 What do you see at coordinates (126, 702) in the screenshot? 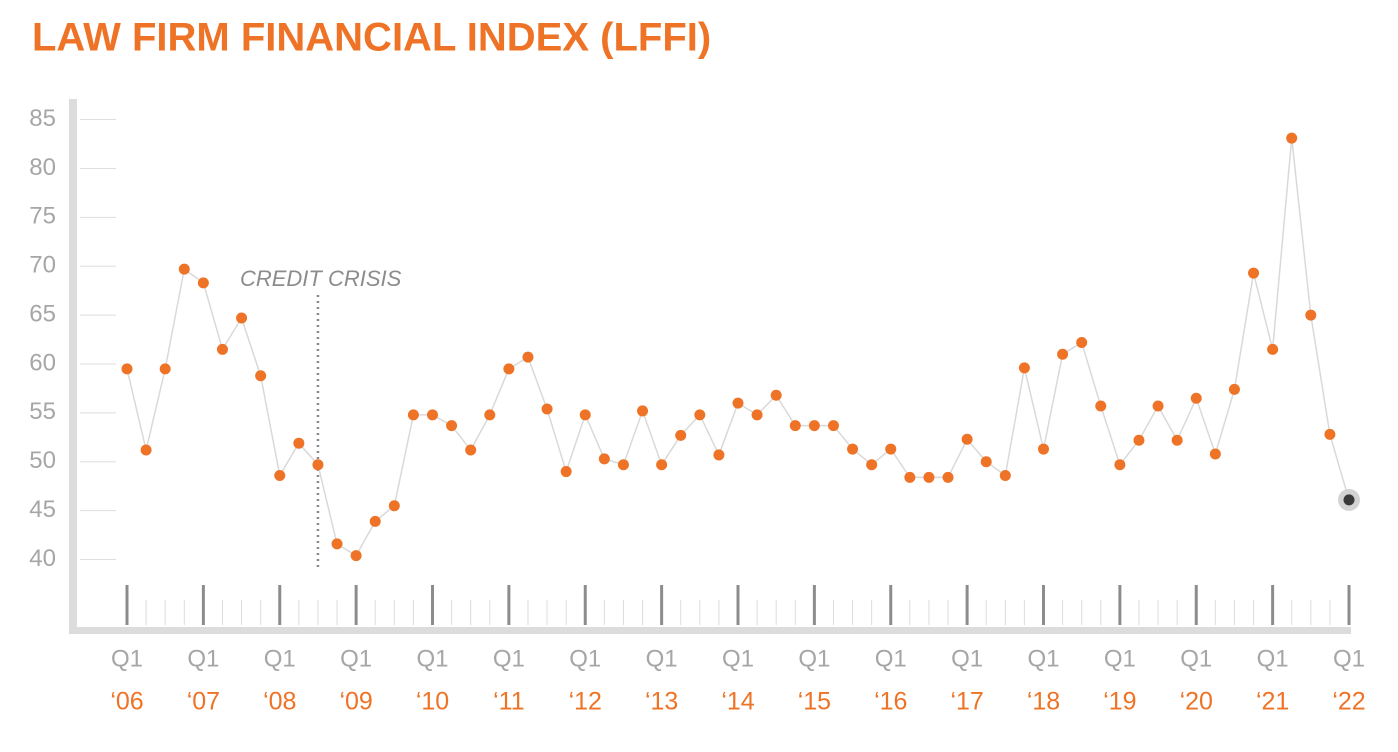
I see `x-tick-year: ‘06` at bounding box center [126, 702].